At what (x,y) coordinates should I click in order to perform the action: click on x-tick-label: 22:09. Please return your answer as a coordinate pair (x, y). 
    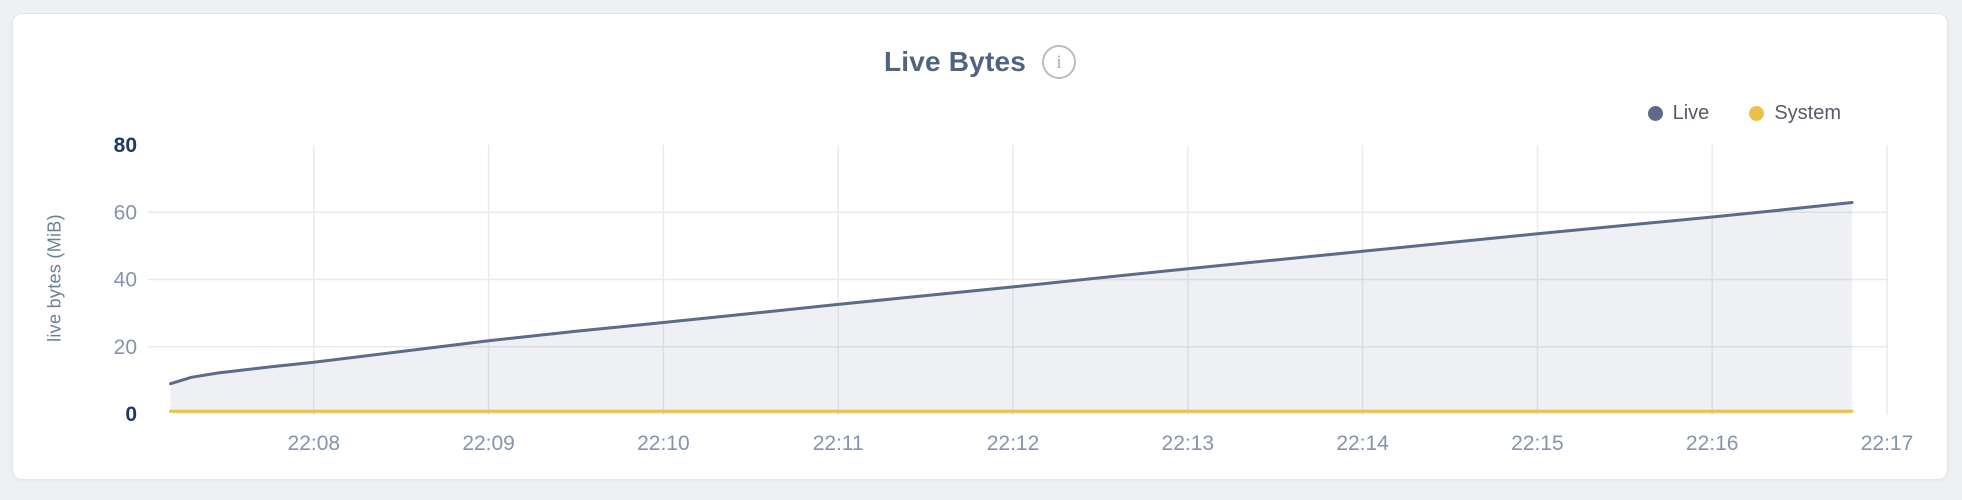
    Looking at the image, I should click on (488, 443).